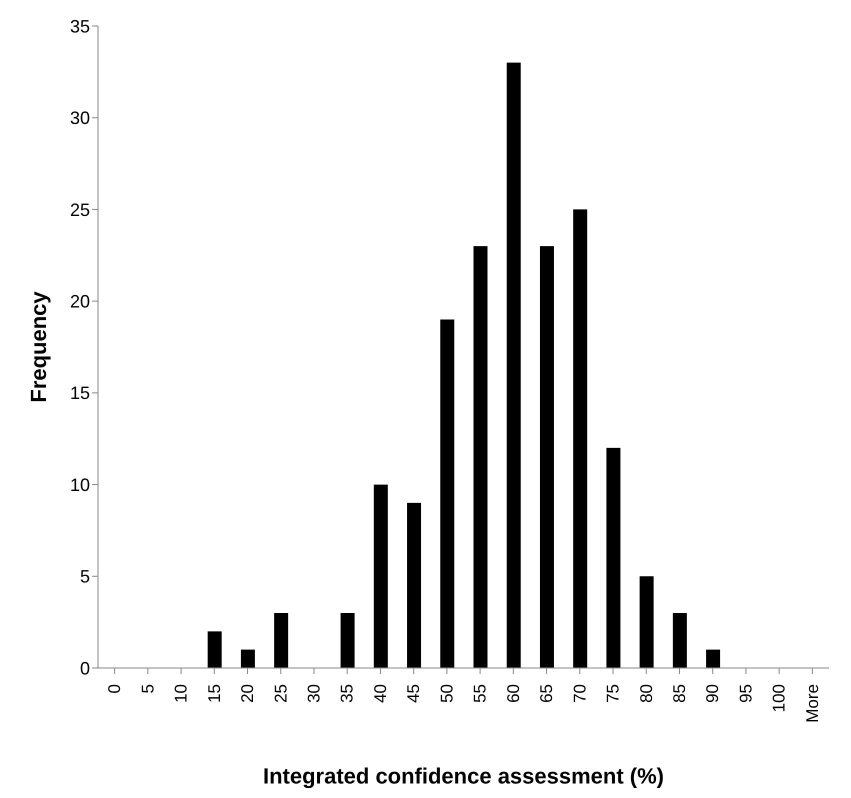  I want to click on y-tick-label: 5, so click(85, 576).